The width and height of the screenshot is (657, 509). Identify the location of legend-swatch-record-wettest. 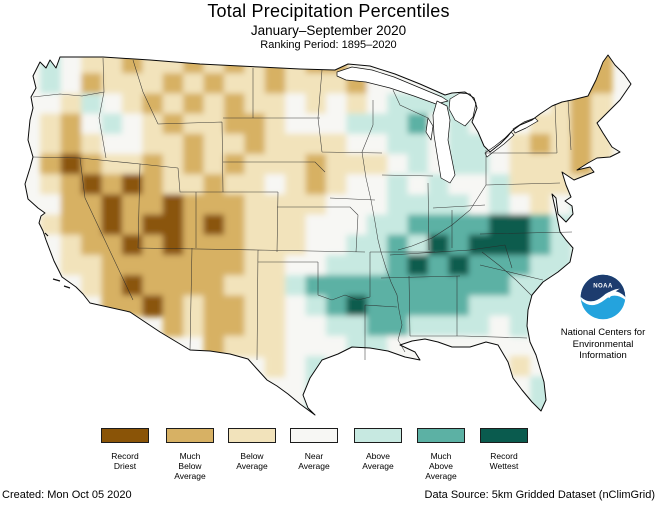
(504, 435).